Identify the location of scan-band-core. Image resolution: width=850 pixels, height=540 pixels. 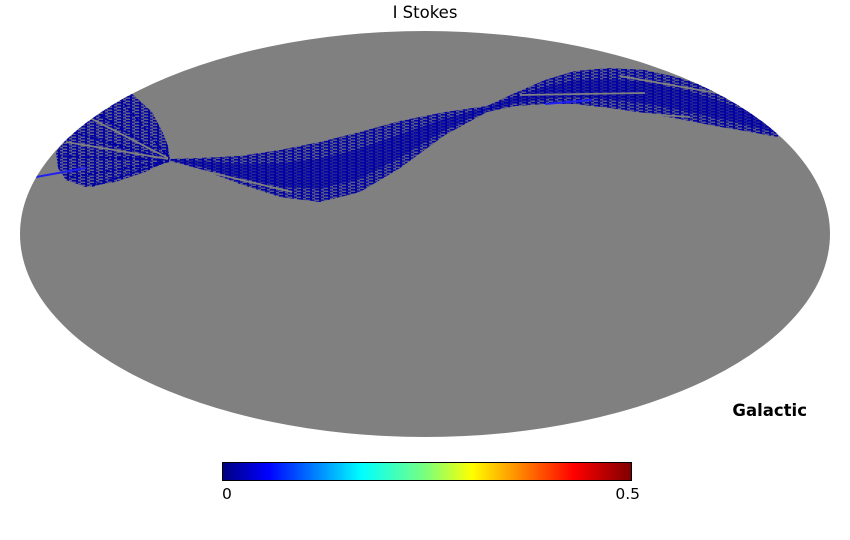
(474, 134).